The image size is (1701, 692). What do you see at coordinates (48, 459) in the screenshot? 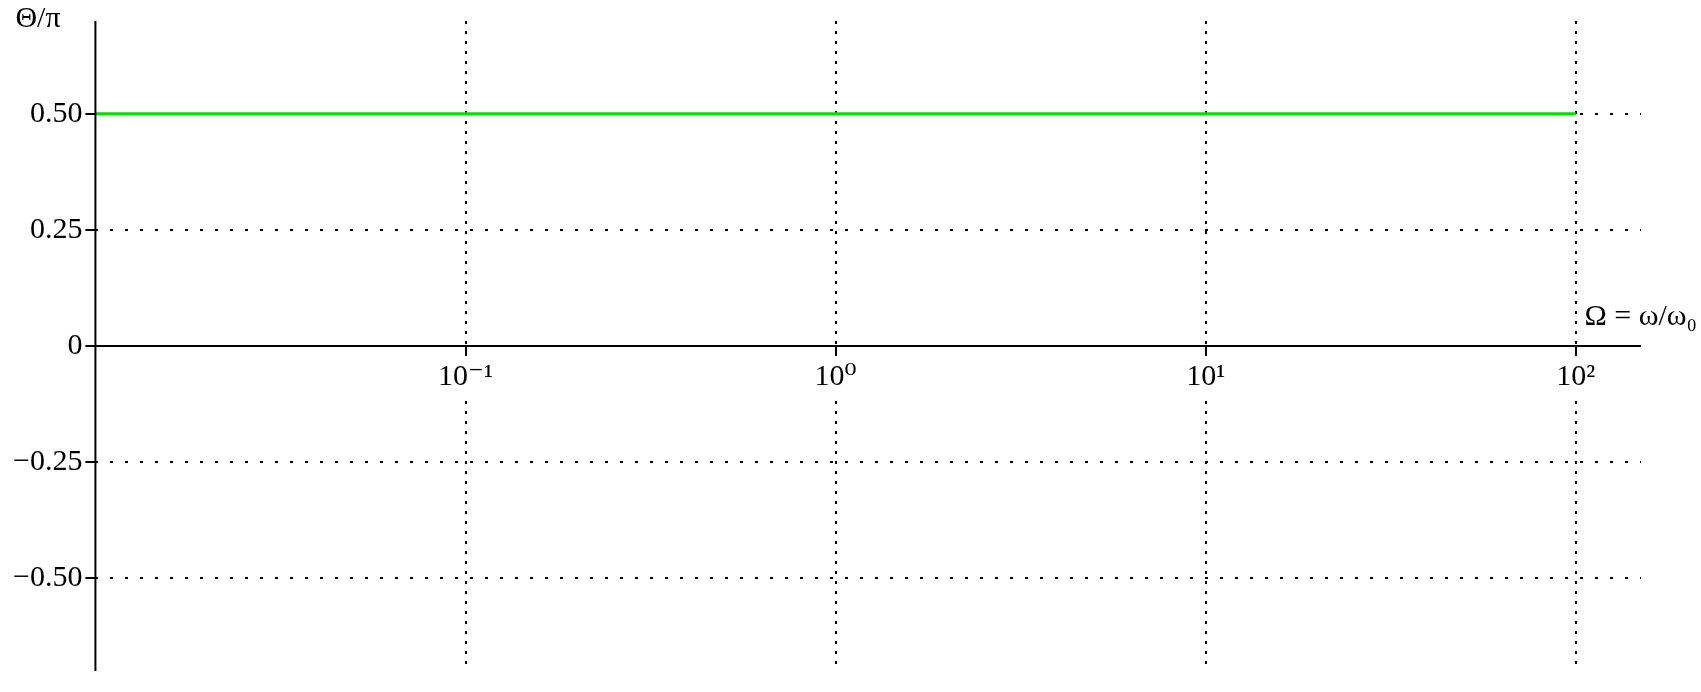
I see `y-tick-label: −0.25` at bounding box center [48, 459].